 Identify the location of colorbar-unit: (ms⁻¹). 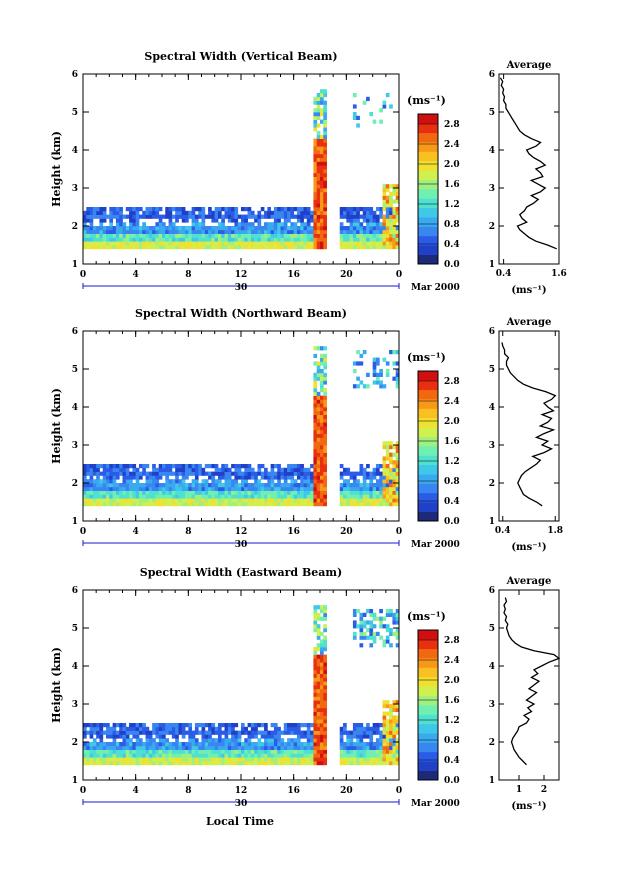
(426, 616).